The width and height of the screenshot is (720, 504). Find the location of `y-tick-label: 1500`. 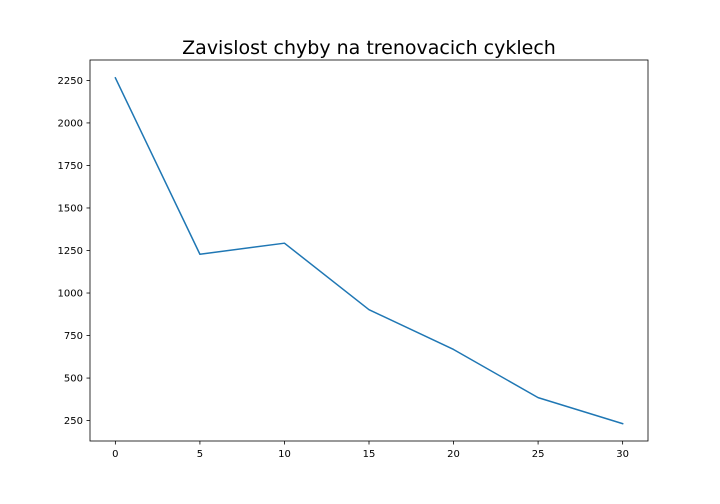

y-tick-label: 1500 is located at coordinates (70, 208).